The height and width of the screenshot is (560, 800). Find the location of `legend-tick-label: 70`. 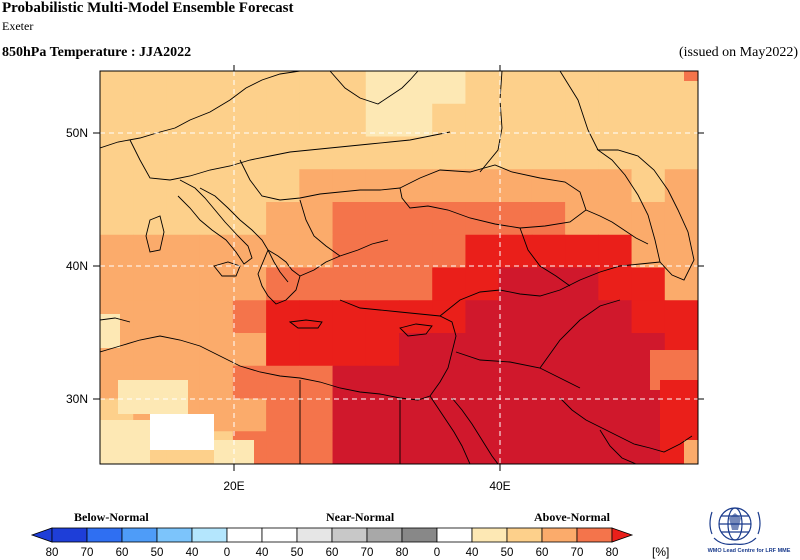

legend-tick-label: 70 is located at coordinates (87, 553).